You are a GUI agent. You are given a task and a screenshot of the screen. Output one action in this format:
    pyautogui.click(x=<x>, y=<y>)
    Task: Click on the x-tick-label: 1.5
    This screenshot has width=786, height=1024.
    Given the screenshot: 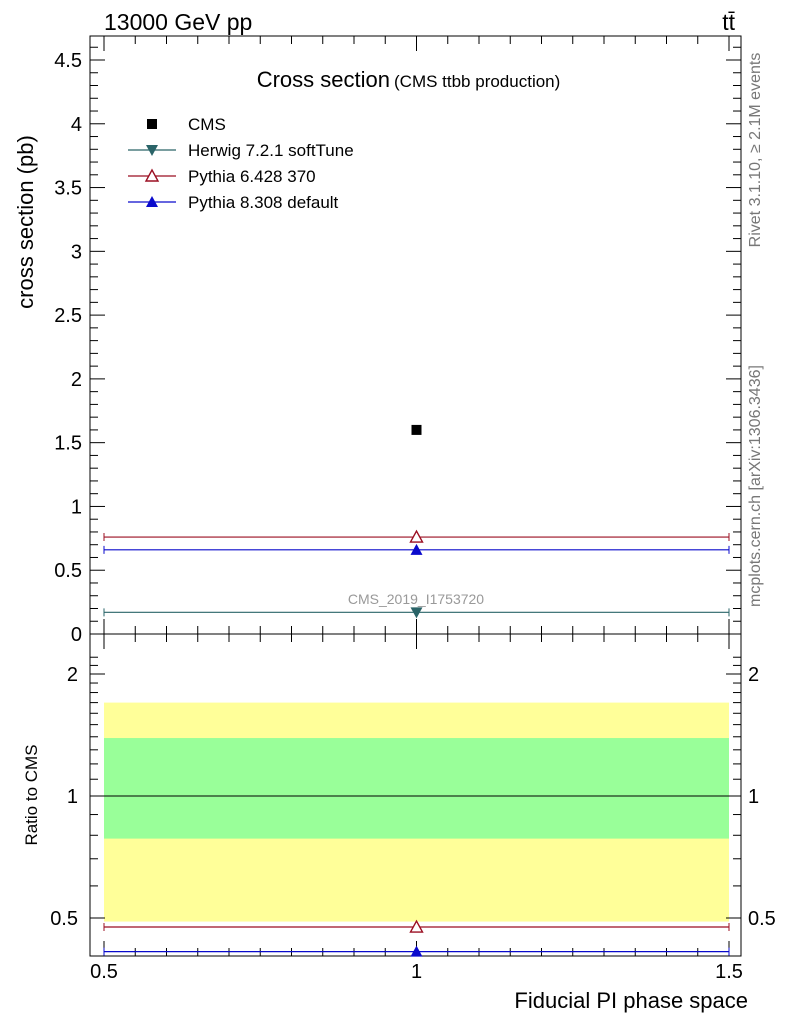 What is the action you would take?
    pyautogui.click(x=729, y=972)
    